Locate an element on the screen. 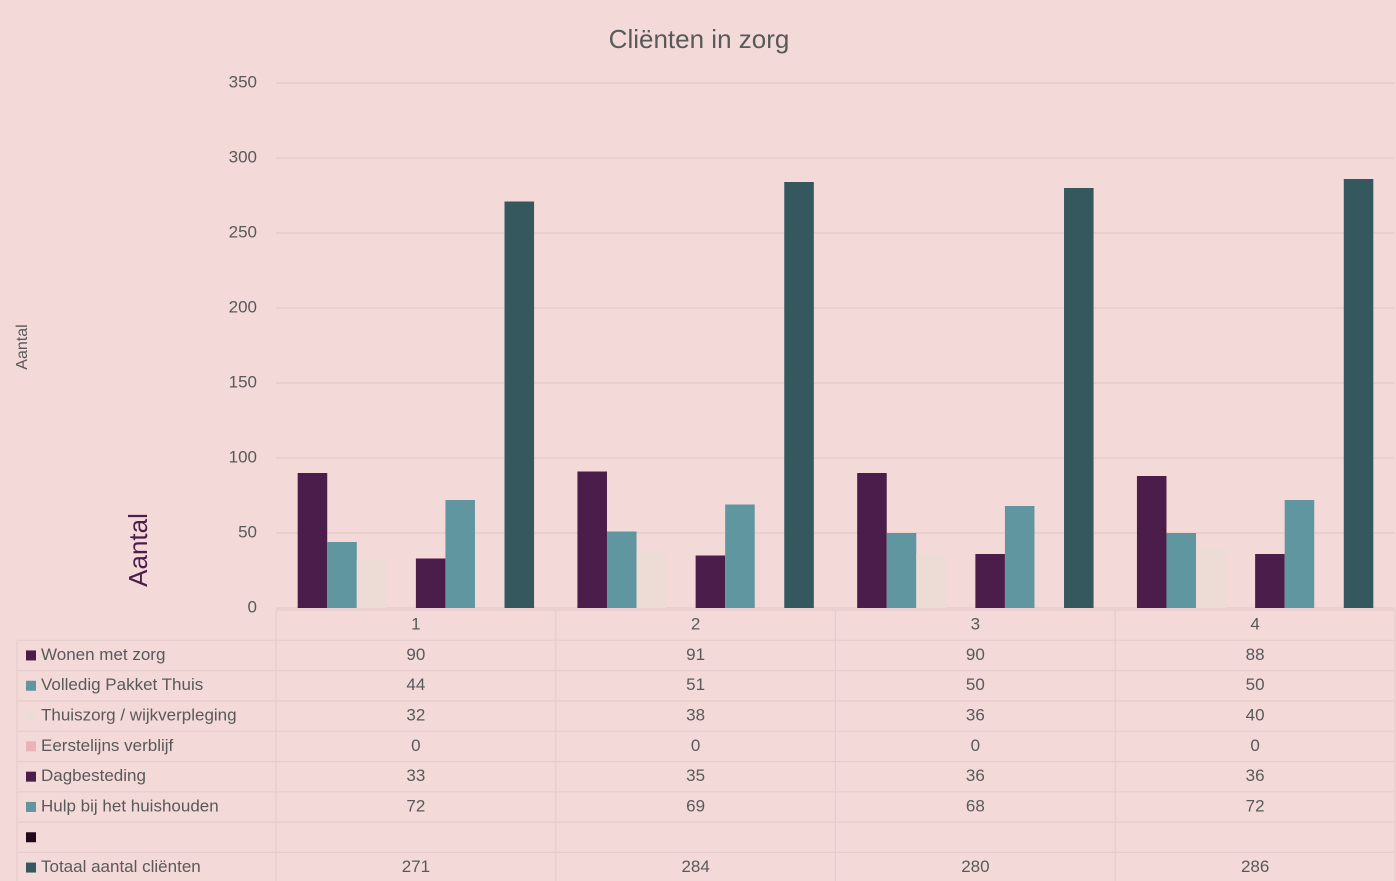 The height and width of the screenshot is (881, 1396). x-tick-label: 3 is located at coordinates (975, 624).